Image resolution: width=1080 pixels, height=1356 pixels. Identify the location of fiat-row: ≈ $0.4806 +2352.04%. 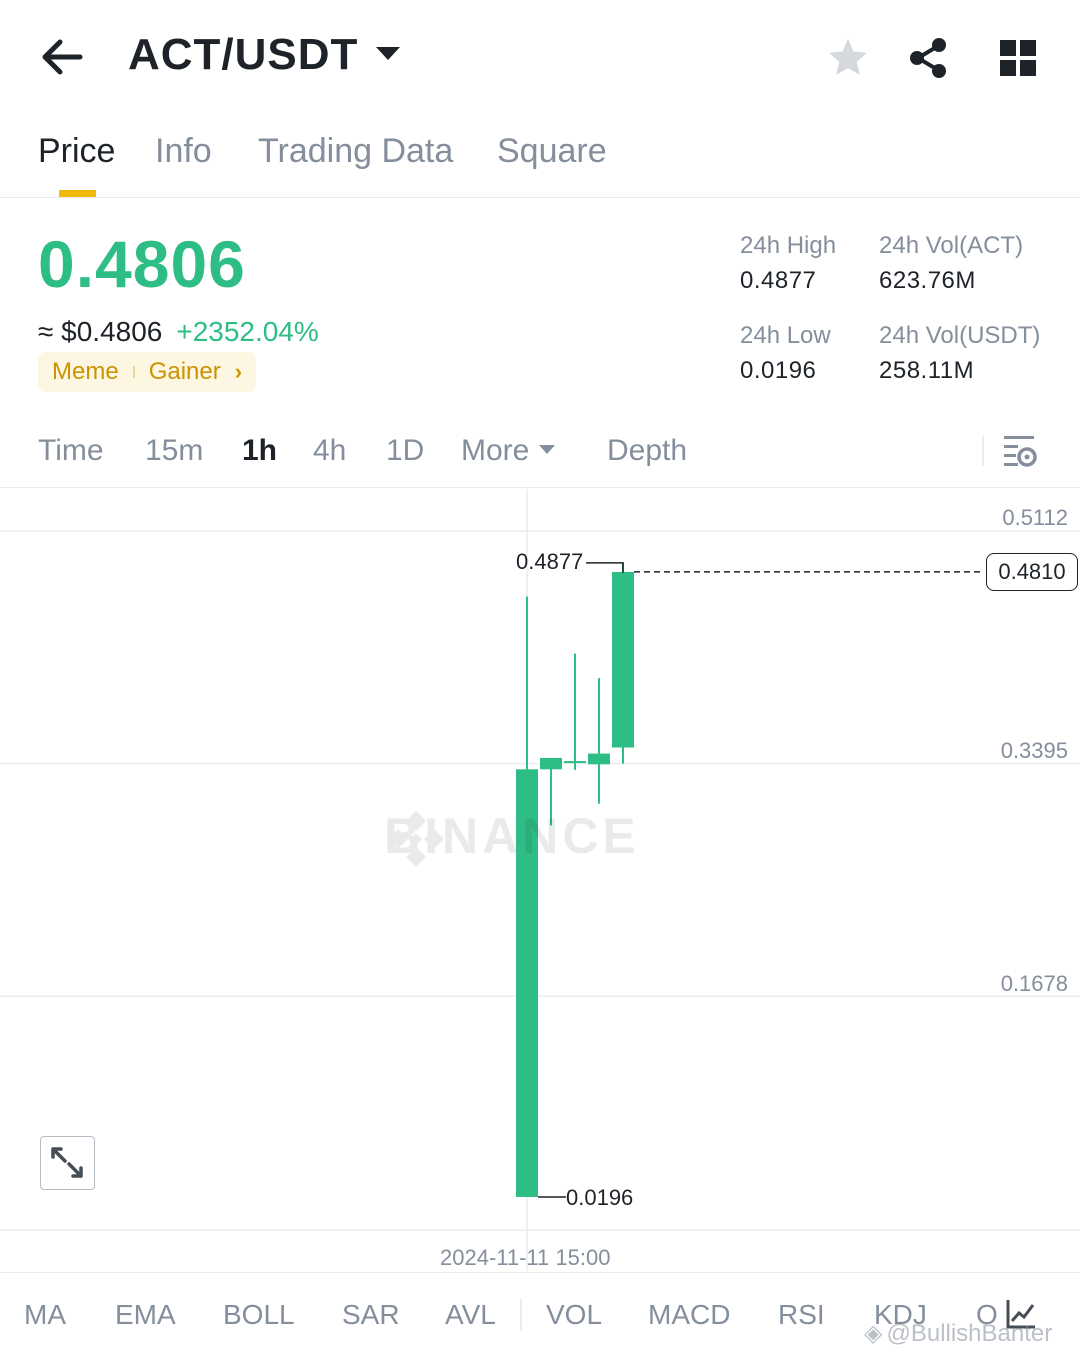
(178, 332).